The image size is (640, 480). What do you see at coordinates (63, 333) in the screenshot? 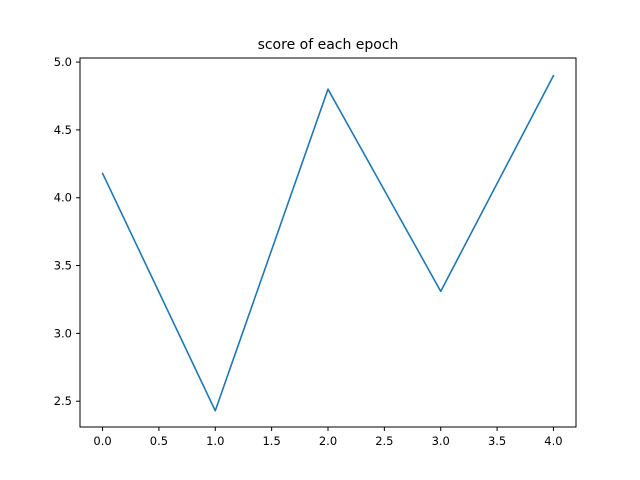
I see `y-tick-label: 3.0` at bounding box center [63, 333].